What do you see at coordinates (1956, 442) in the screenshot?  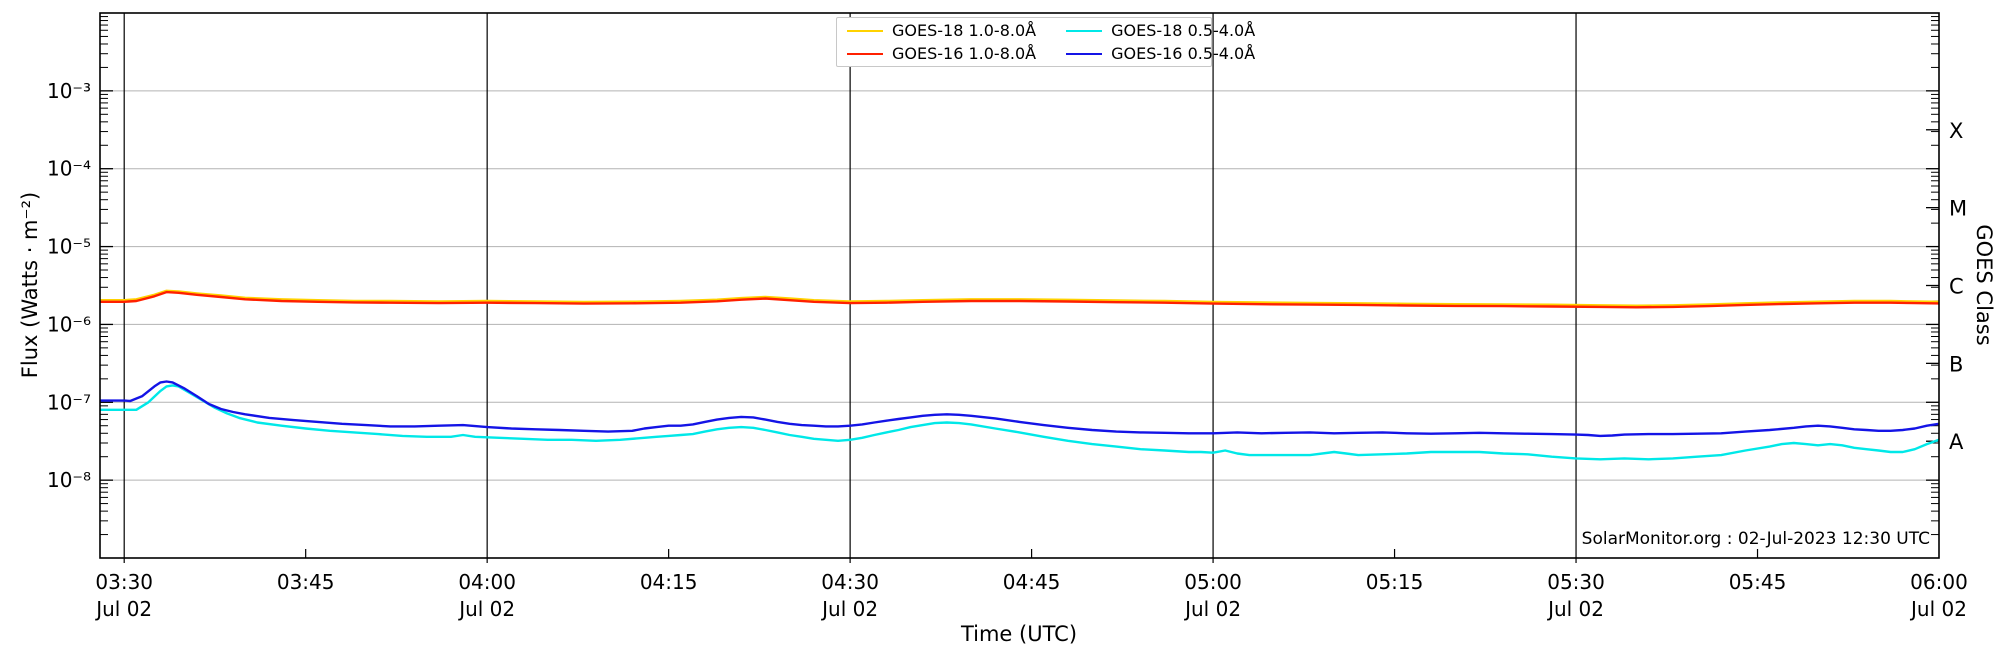 I see `goes-class-label: A` at bounding box center [1956, 442].